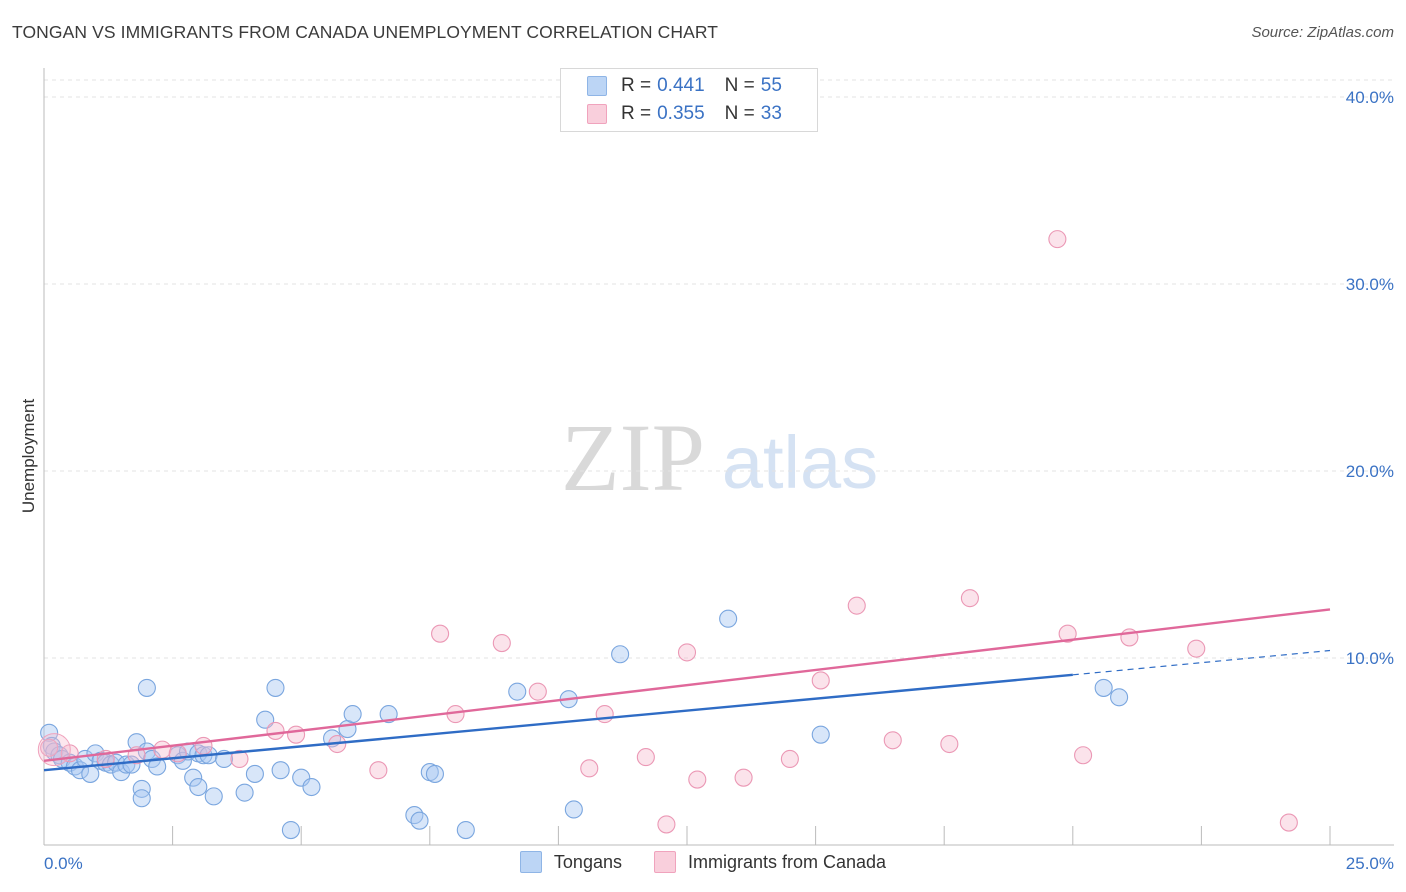  Describe the element at coordinates (63, 863) in the screenshot. I see `x-tick-label-min: 0.0%` at that location.